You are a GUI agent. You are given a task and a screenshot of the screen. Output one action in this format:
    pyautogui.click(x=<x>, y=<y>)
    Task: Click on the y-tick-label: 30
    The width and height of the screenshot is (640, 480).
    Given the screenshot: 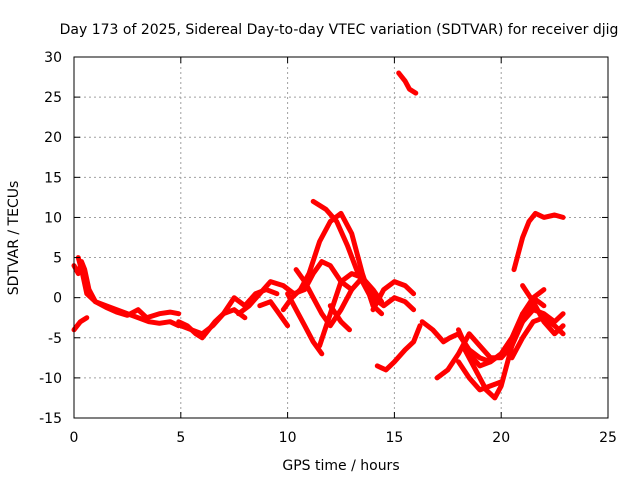 What is the action you would take?
    pyautogui.click(x=53, y=58)
    